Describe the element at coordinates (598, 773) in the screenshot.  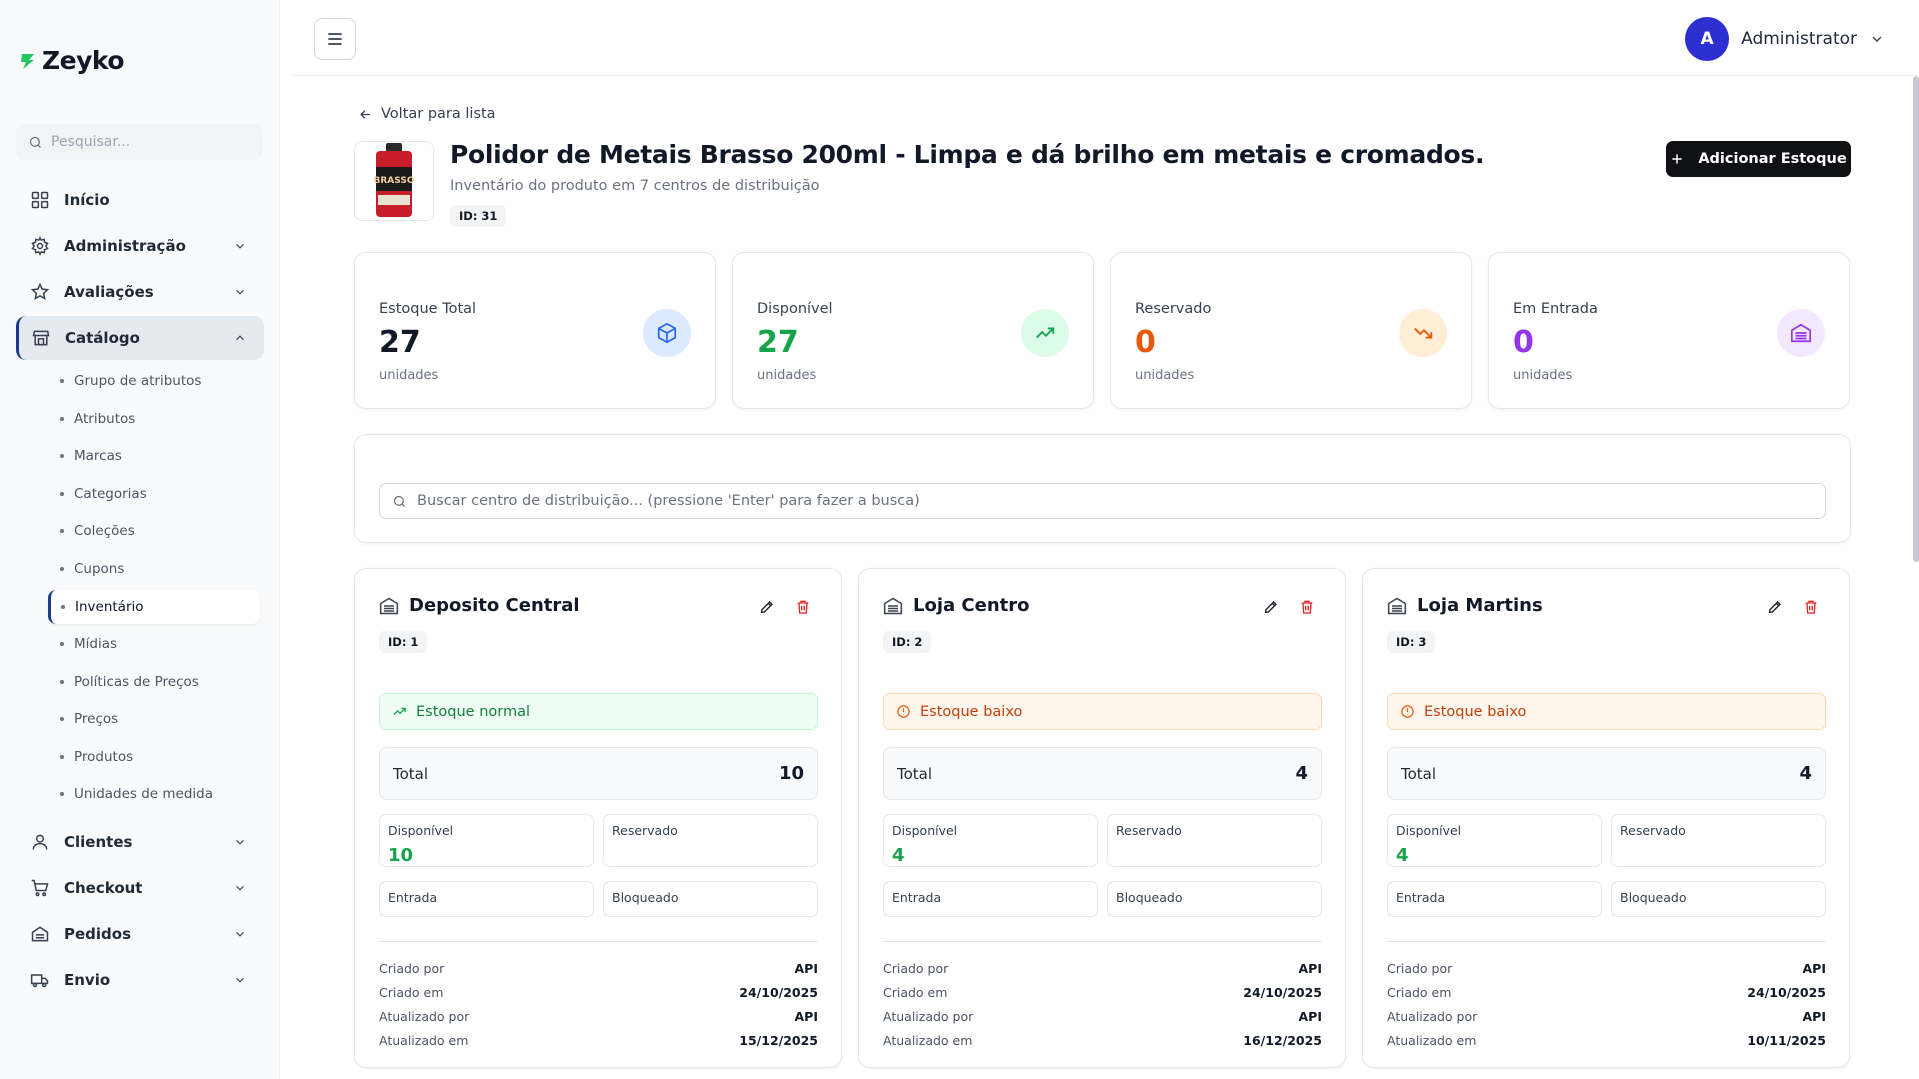
I see `dc-total: Total 10` at that location.